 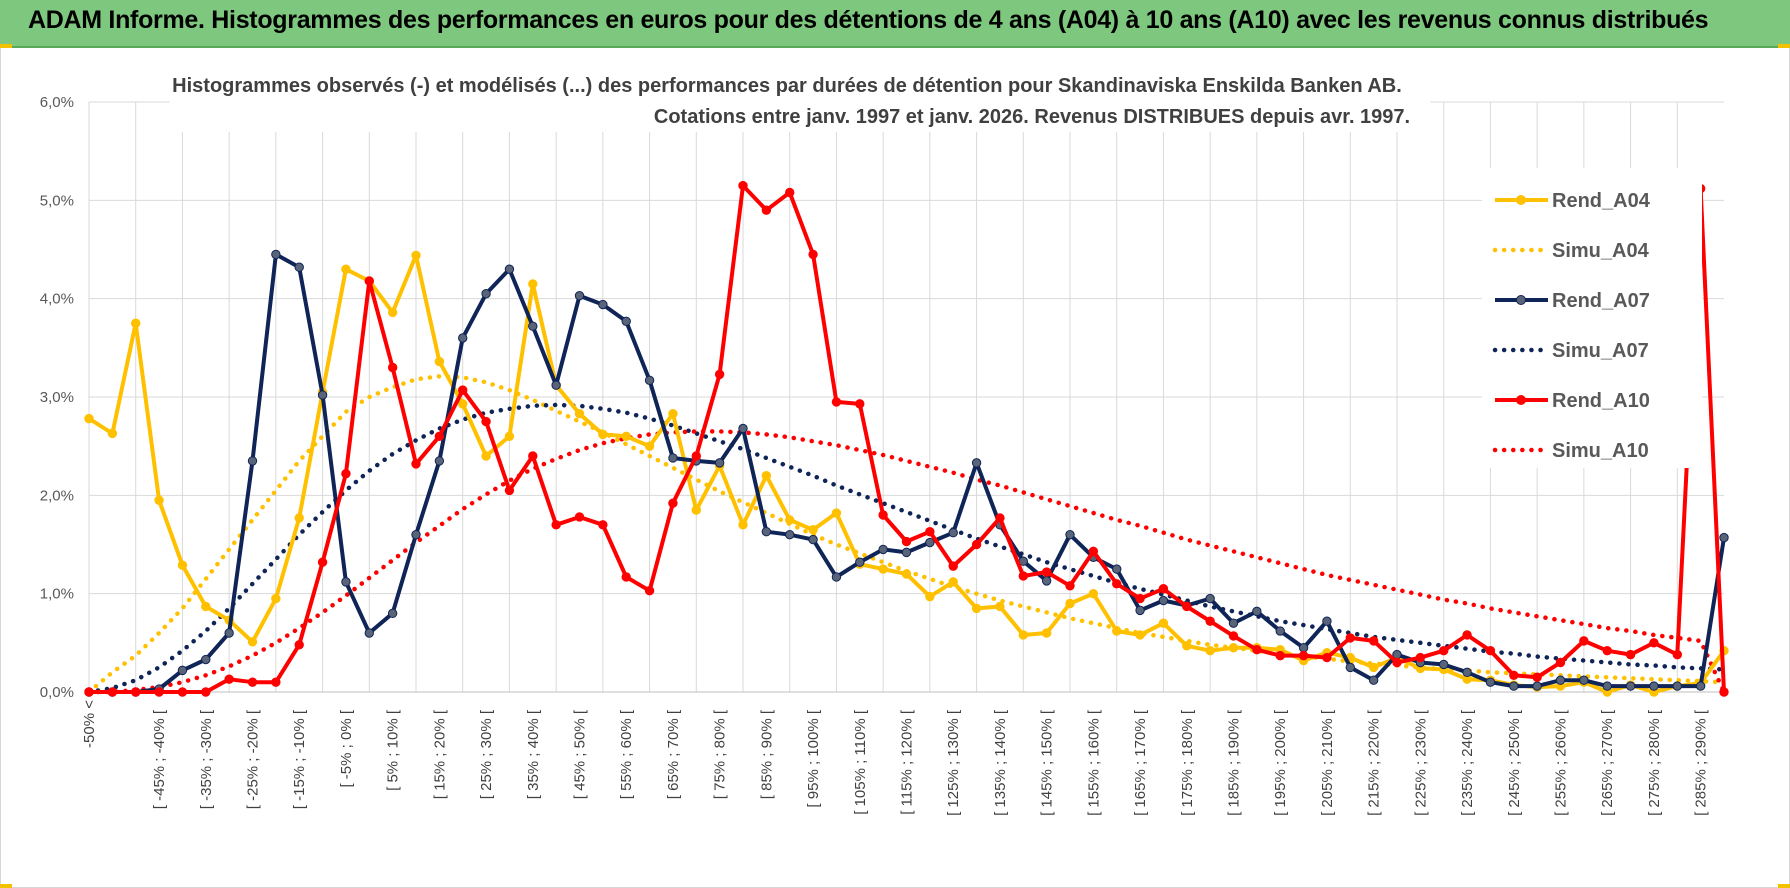 I want to click on legend-marker, so click(x=1521, y=300).